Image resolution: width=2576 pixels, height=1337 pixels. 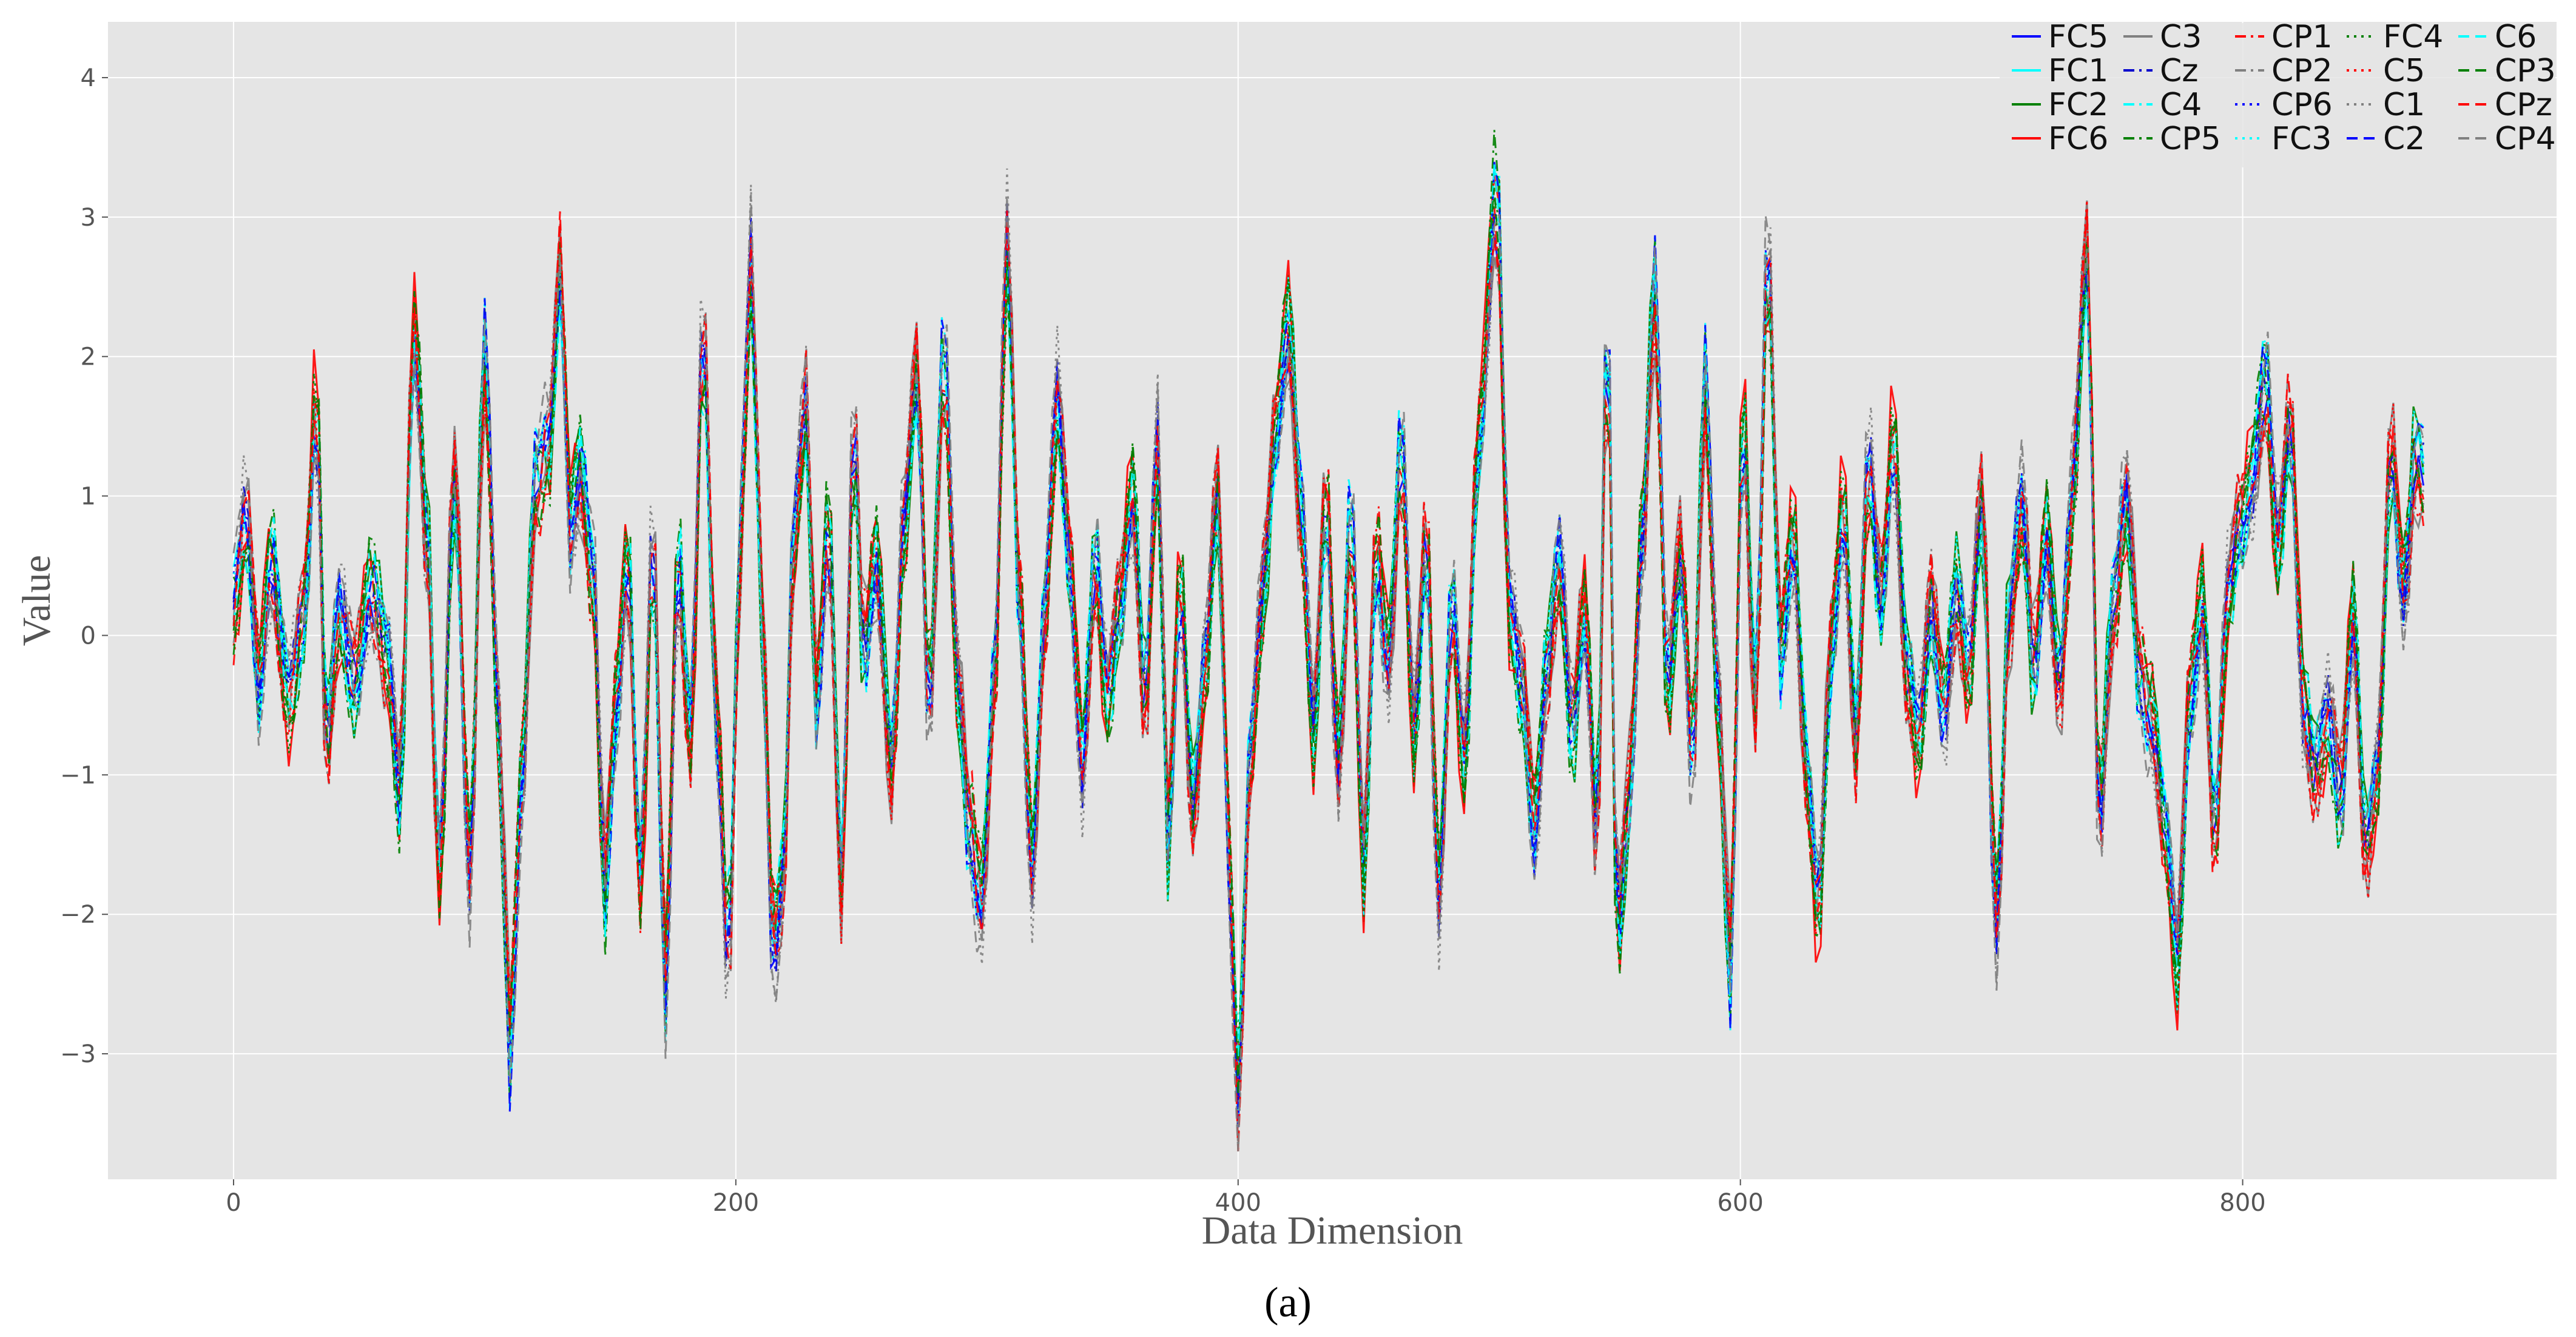 I want to click on legend-label: CP6, so click(x=2302, y=105).